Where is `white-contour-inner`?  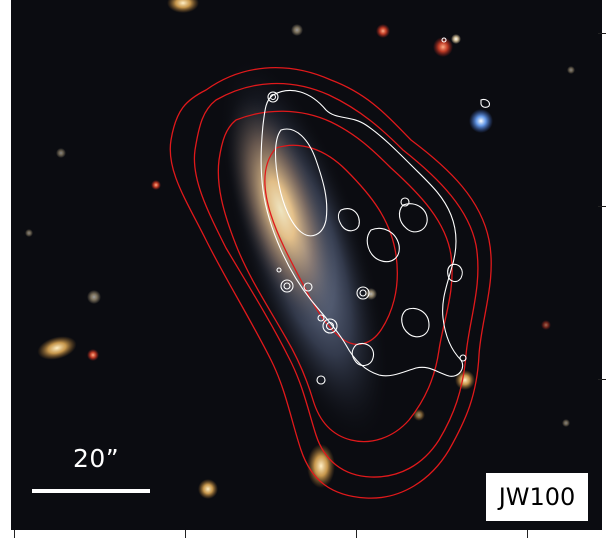 white-contour-inner is located at coordinates (301, 182).